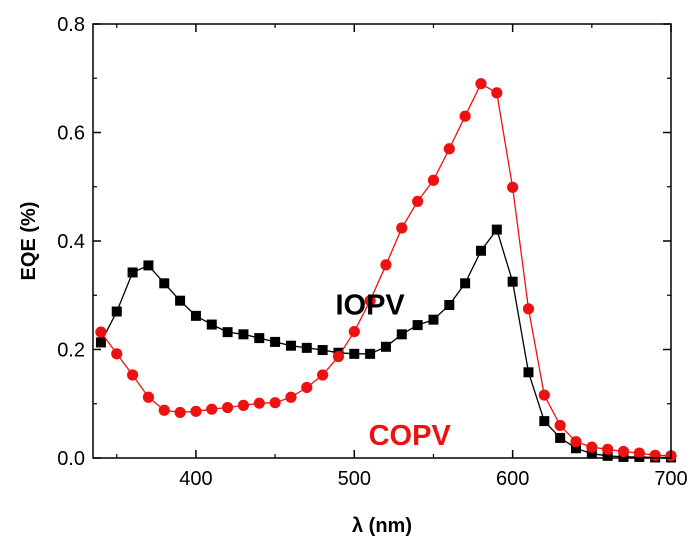  What do you see at coordinates (71, 242) in the screenshot?
I see `y-tick-label: 0.4` at bounding box center [71, 242].